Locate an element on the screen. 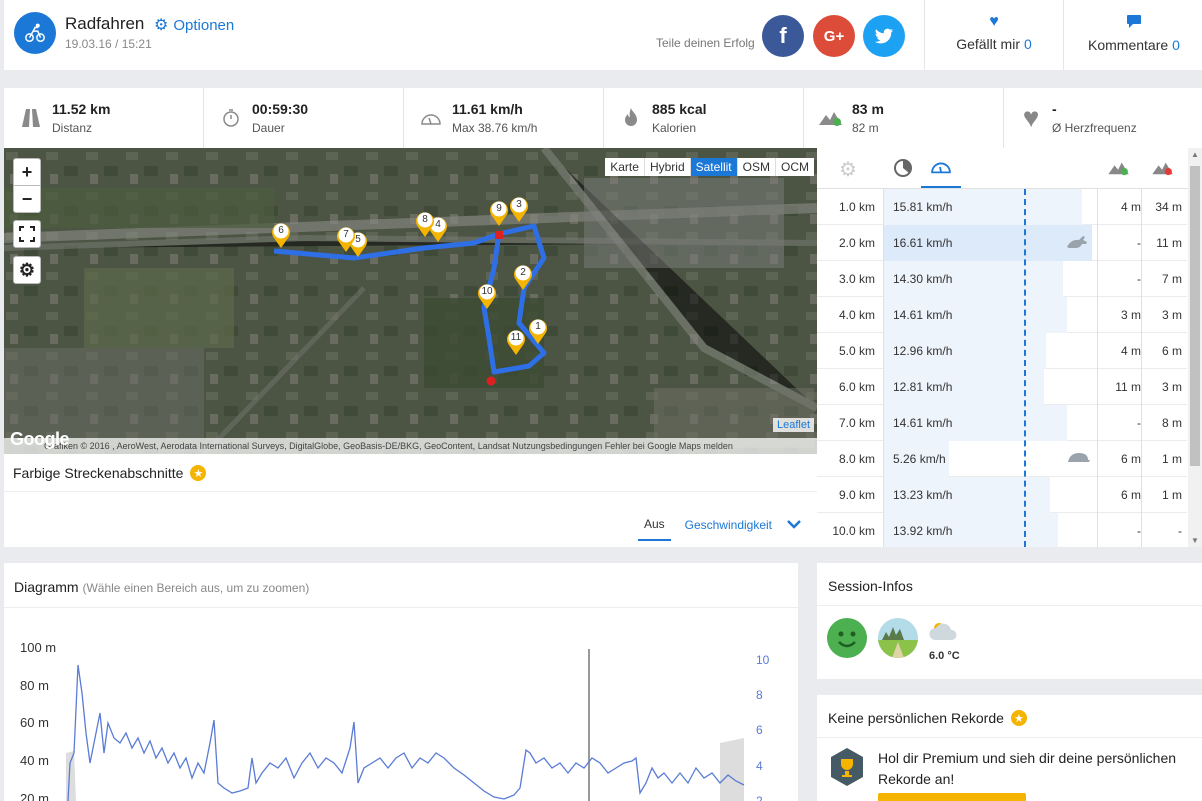 This screenshot has height=801, width=1202. route-marker: 9 is located at coordinates (499, 213).